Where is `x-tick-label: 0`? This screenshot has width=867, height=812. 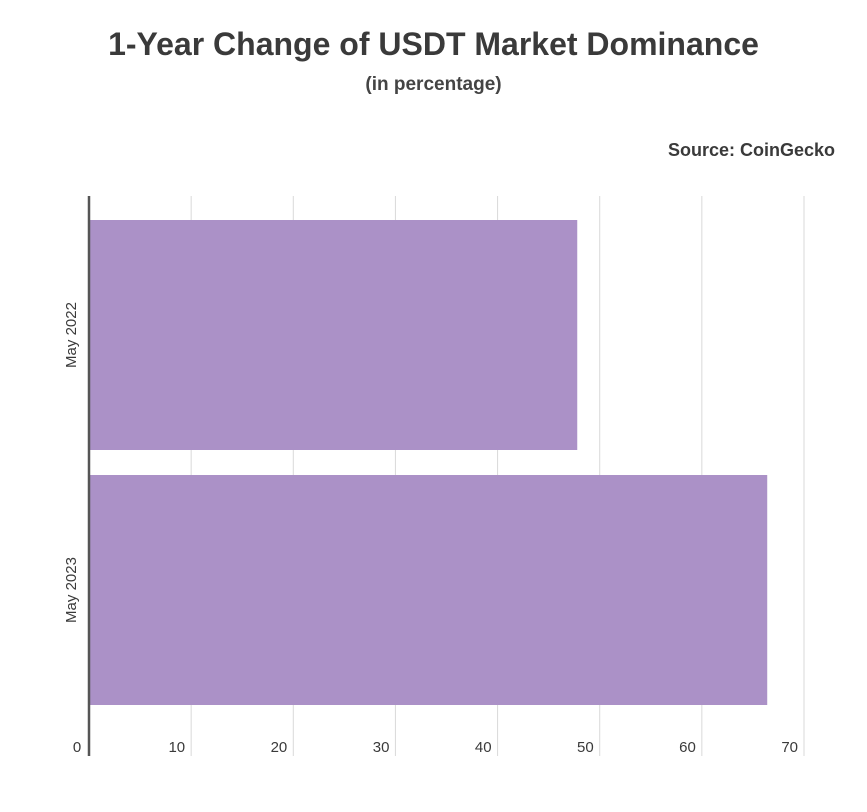
x-tick-label: 0 is located at coordinates (77, 747).